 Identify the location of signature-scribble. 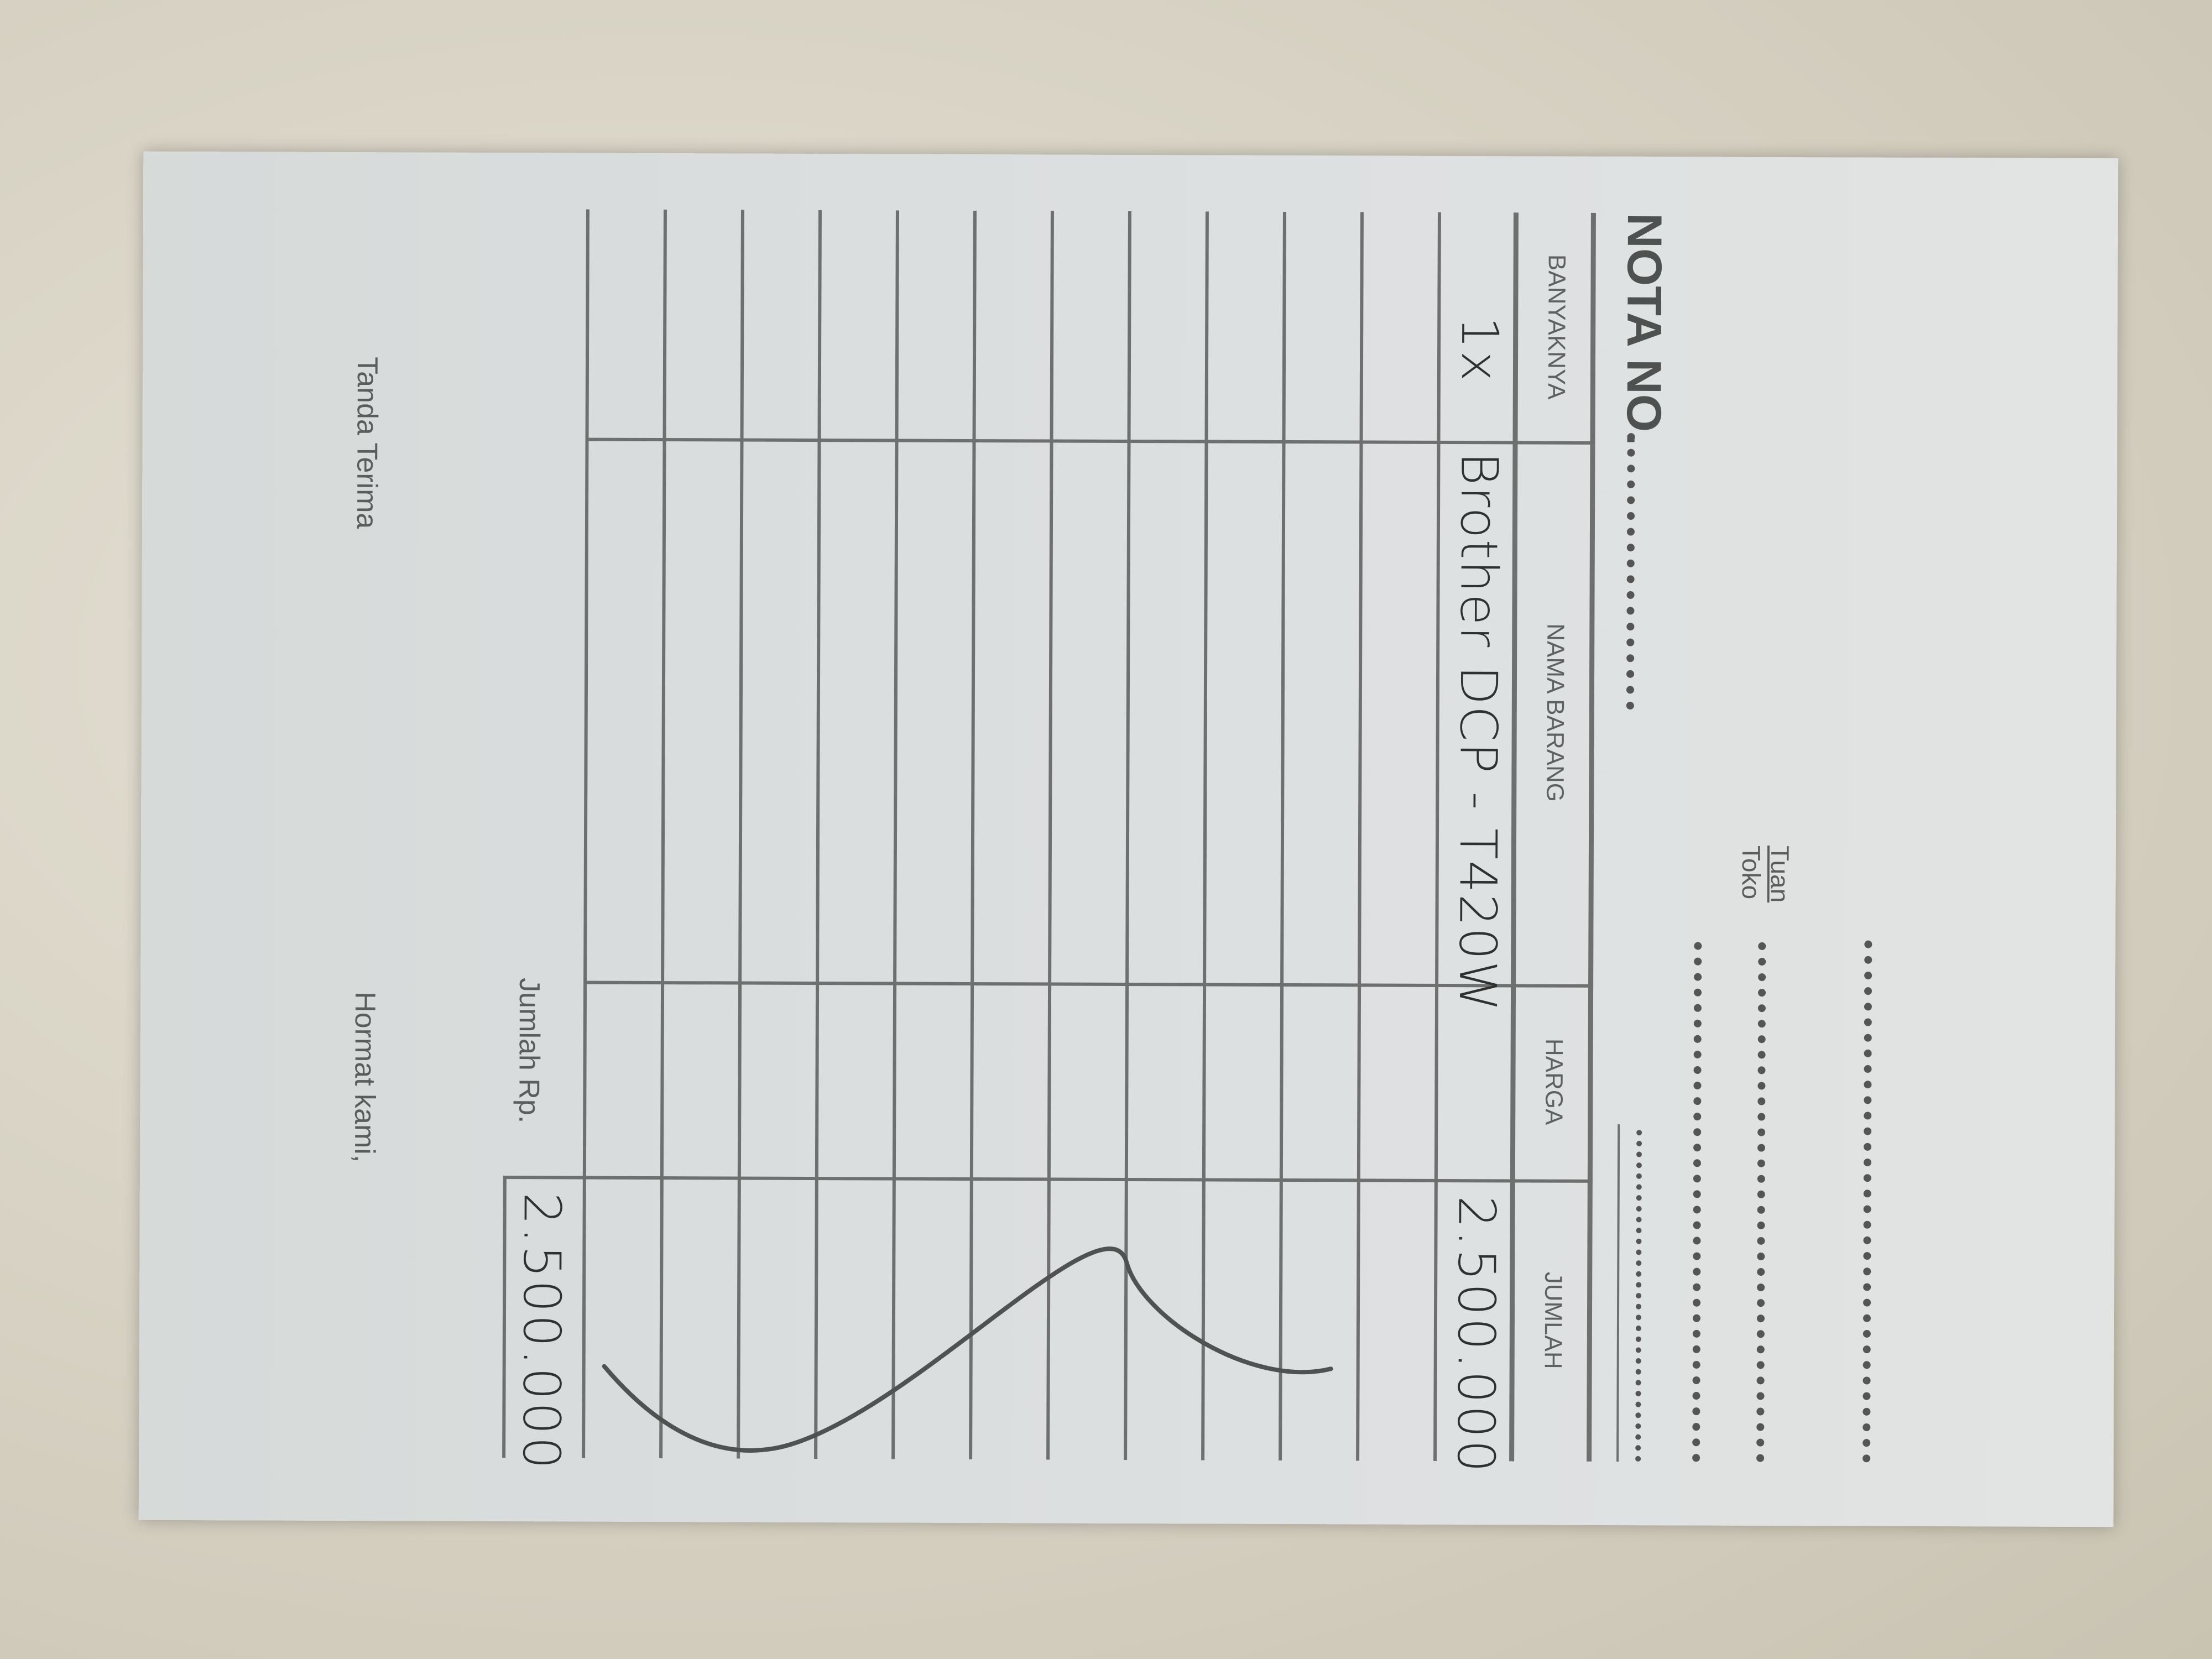
(968, 1349).